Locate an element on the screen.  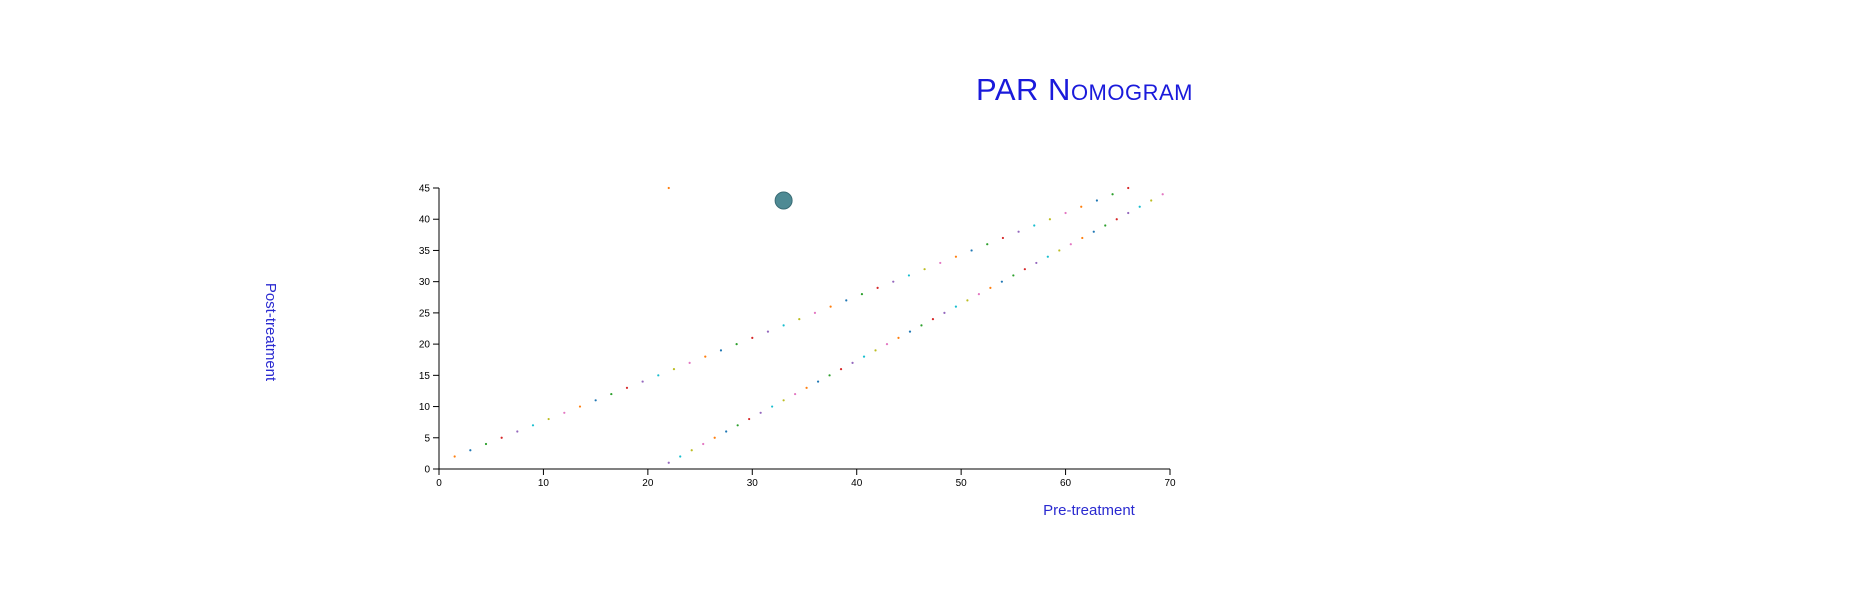
x-tick-label: 60 is located at coordinates (1066, 483).